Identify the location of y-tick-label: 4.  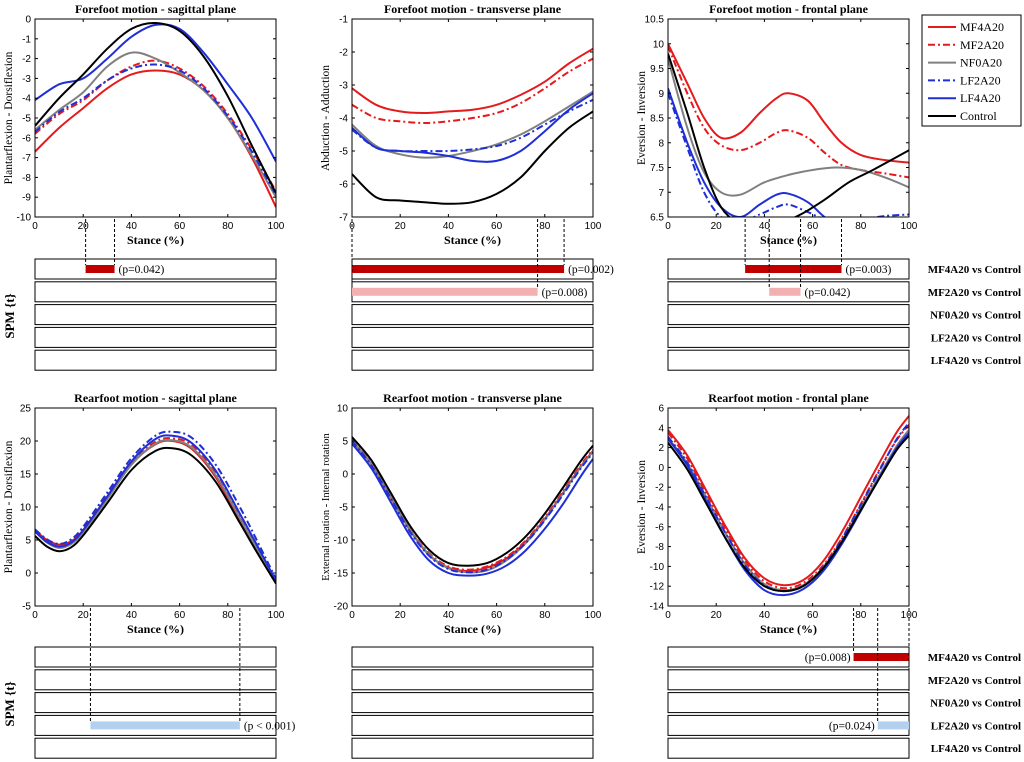
(661, 428).